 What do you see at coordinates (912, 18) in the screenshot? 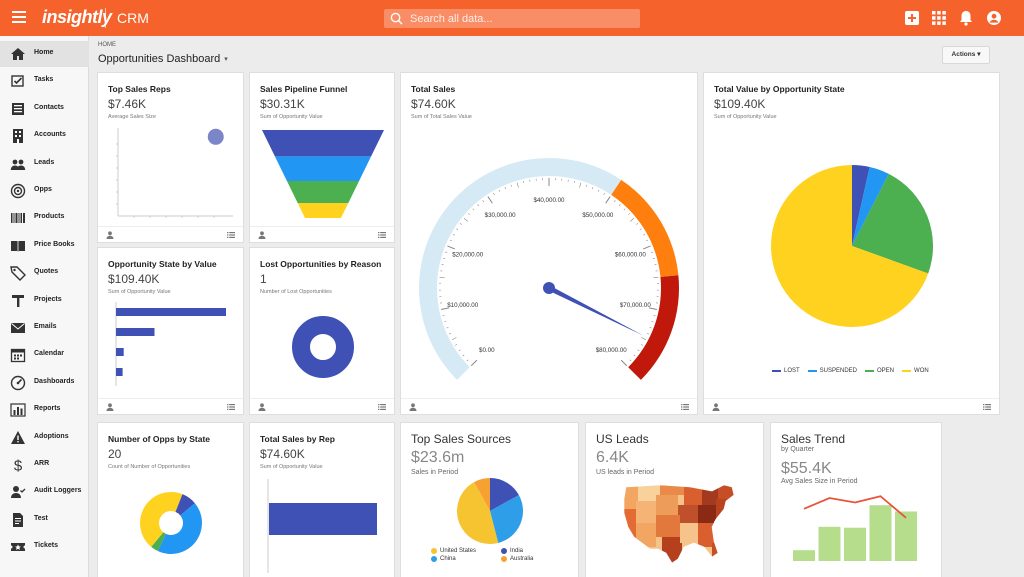
I see `add-icon` at bounding box center [912, 18].